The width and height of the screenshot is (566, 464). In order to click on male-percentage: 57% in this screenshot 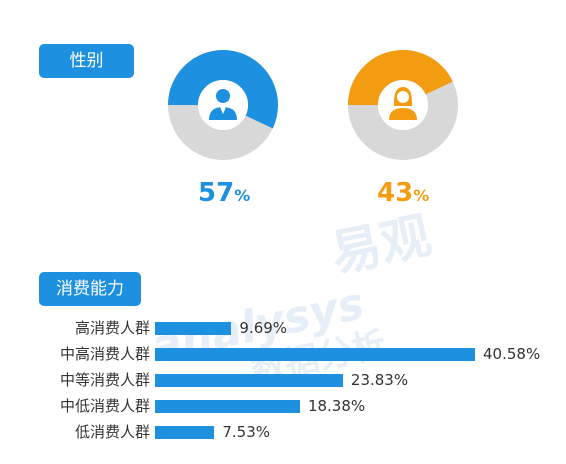, I will do `click(224, 194)`.